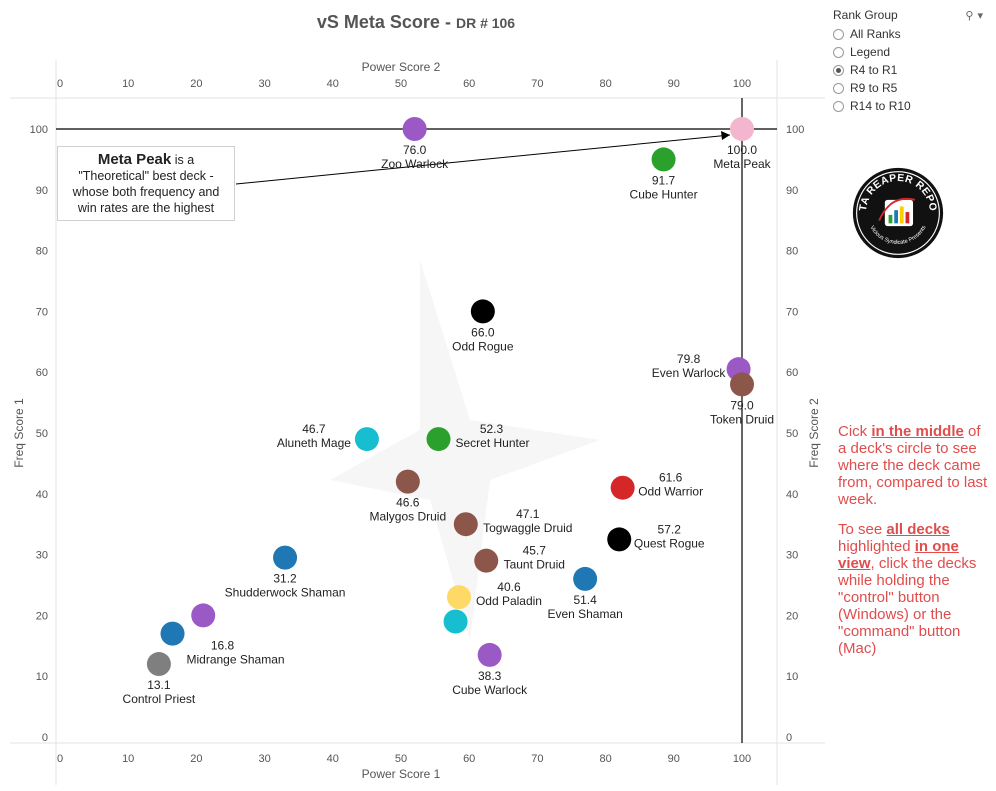 This screenshot has height=791, width=996. What do you see at coordinates (60, 759) in the screenshot?
I see `x-tick-label: 0` at bounding box center [60, 759].